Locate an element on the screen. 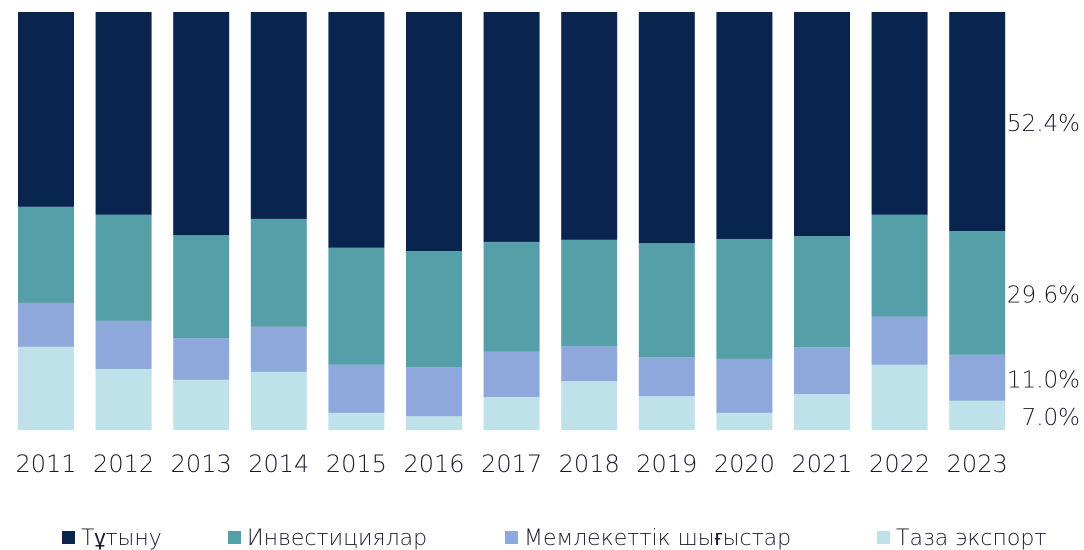 This screenshot has height=550, width=1084. x-tick-label: 2020 is located at coordinates (744, 464).